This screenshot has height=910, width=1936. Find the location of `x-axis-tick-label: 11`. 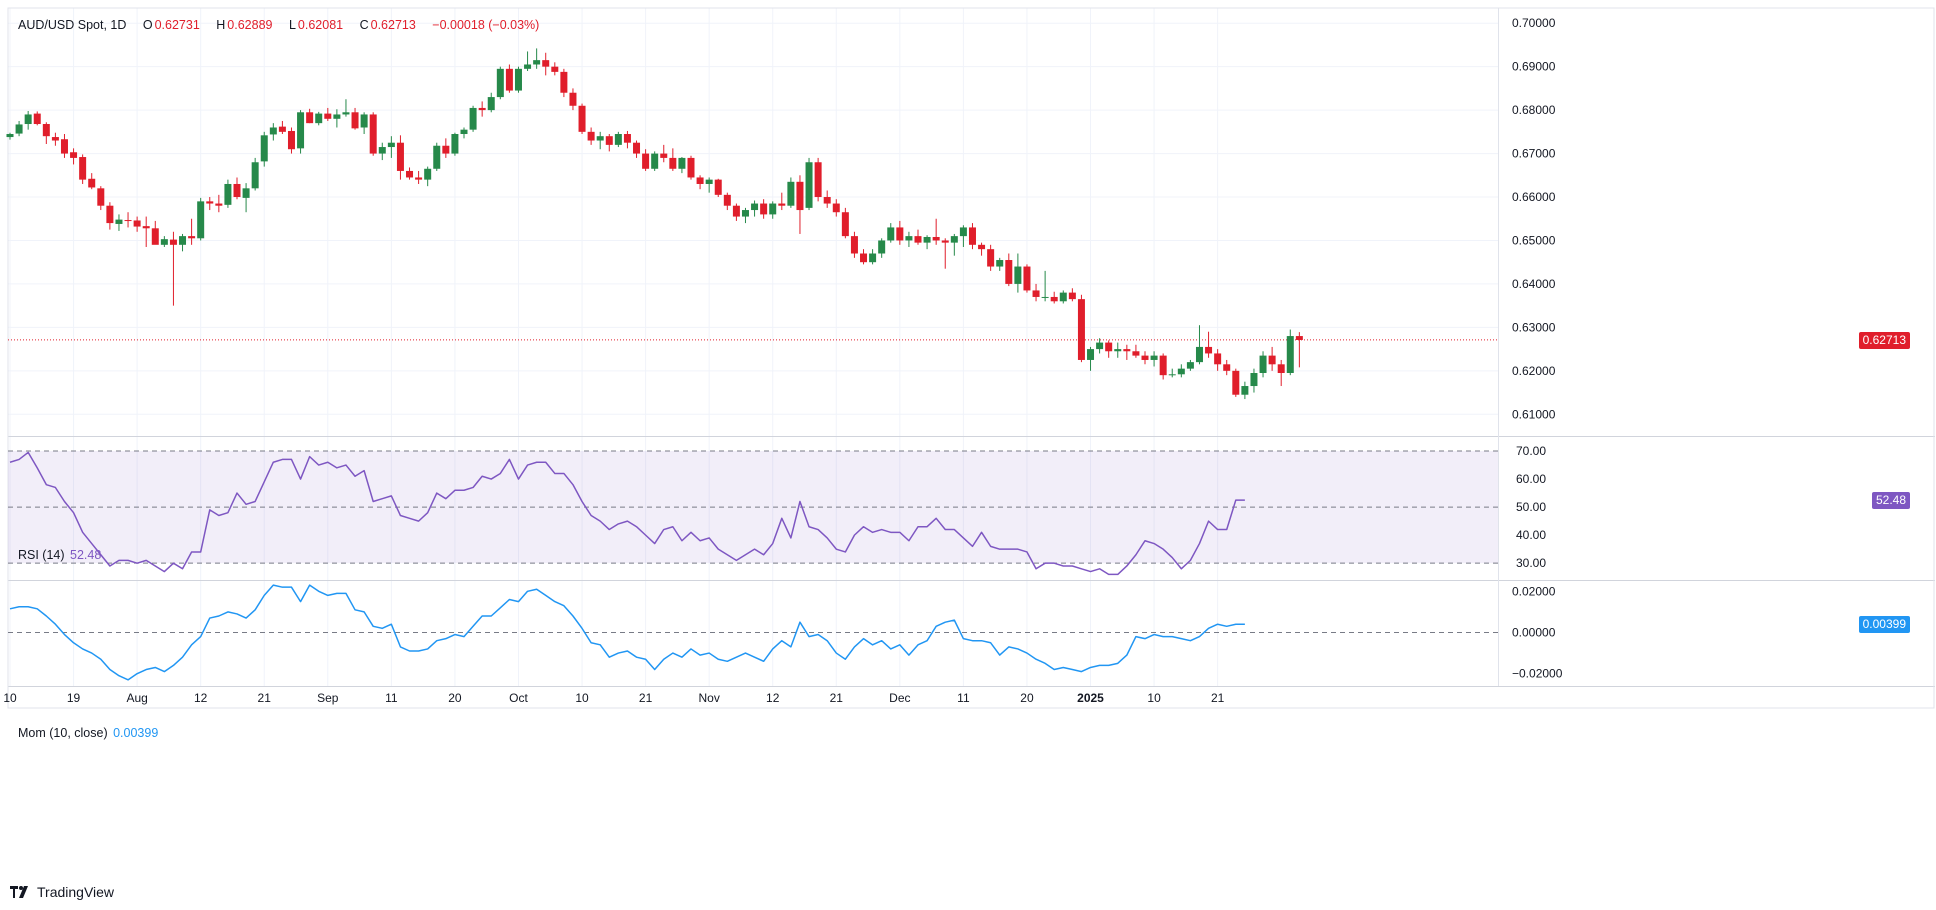

x-axis-tick-label: 11 is located at coordinates (963, 698).